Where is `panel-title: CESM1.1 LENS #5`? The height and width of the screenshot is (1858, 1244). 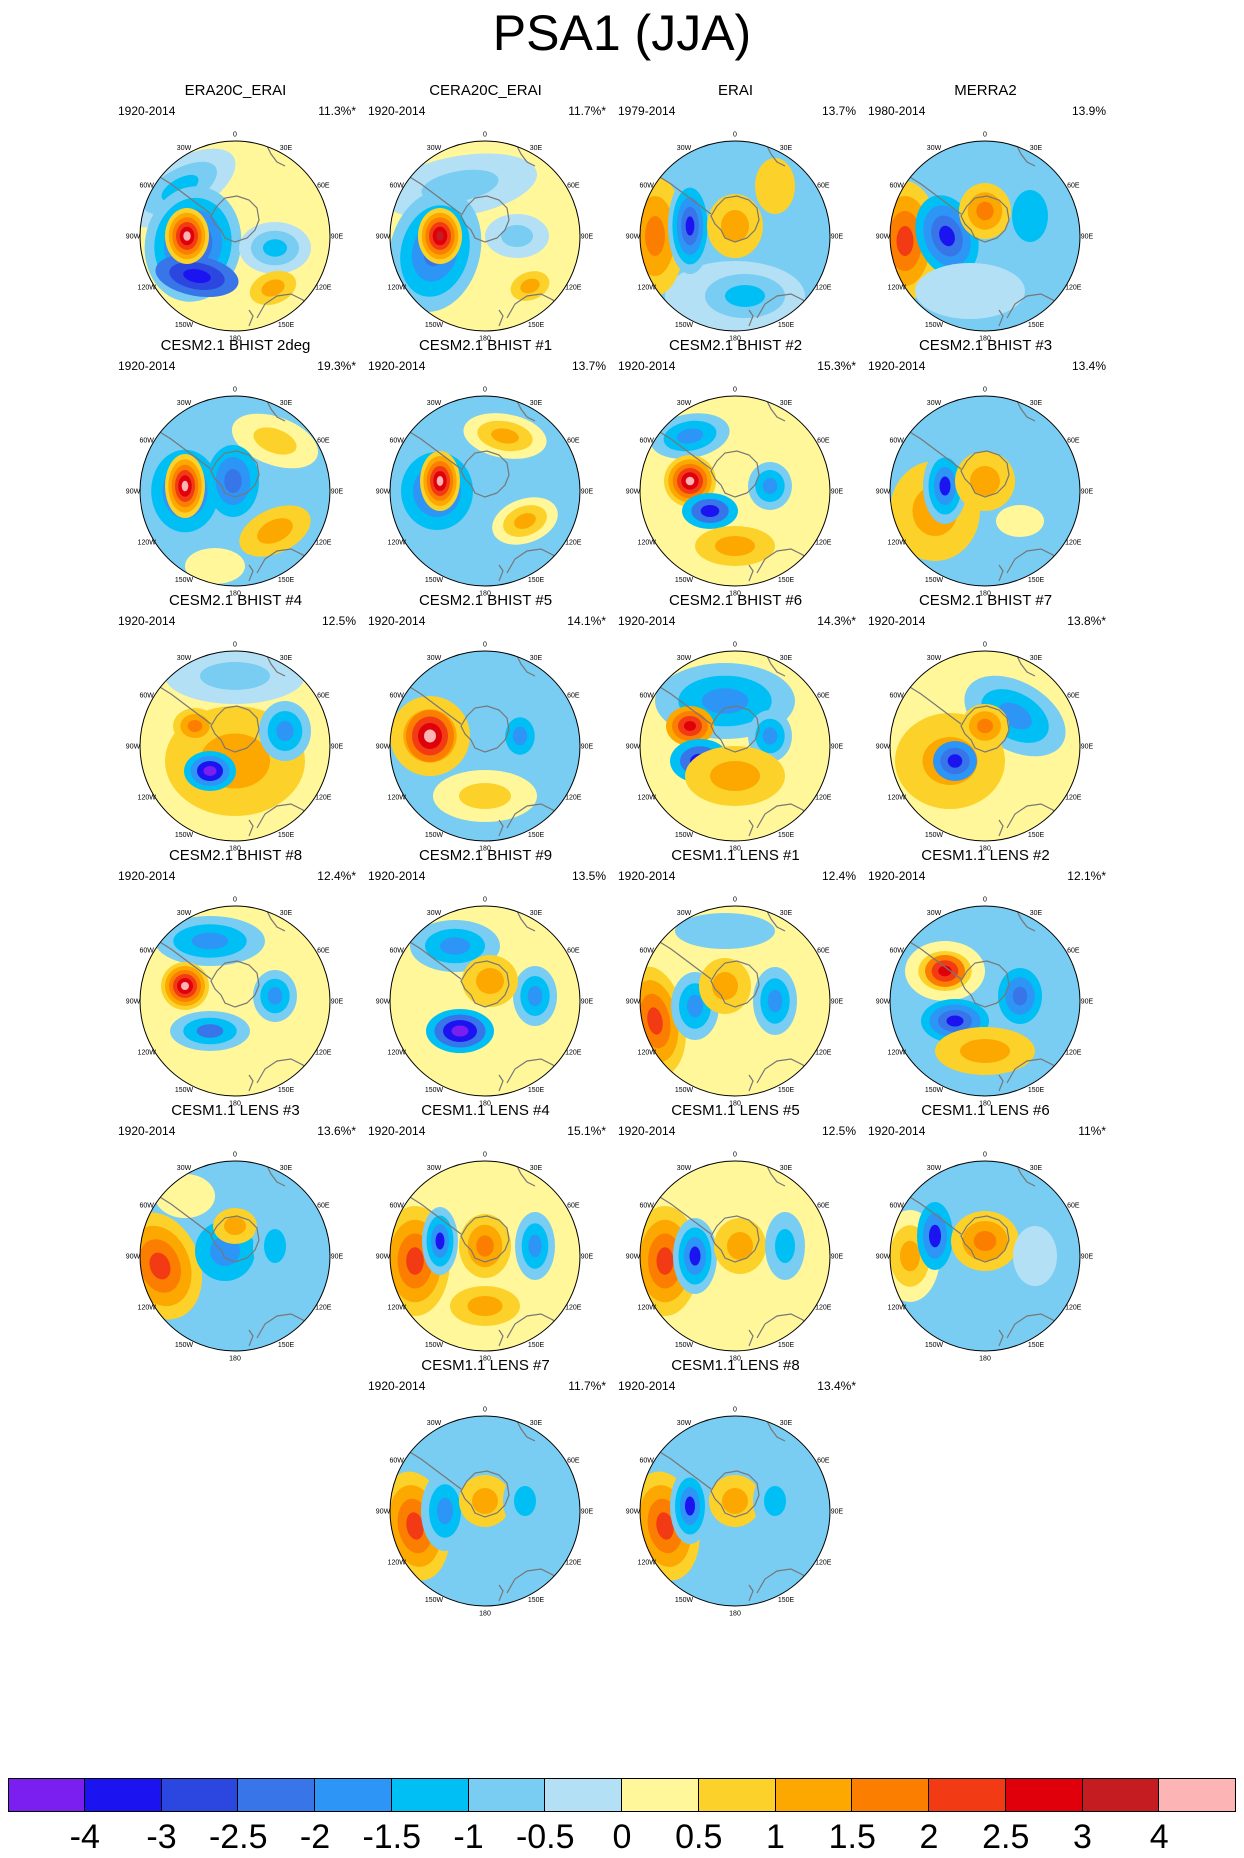
panel-title: CESM1.1 LENS #5 is located at coordinates (735, 1110).